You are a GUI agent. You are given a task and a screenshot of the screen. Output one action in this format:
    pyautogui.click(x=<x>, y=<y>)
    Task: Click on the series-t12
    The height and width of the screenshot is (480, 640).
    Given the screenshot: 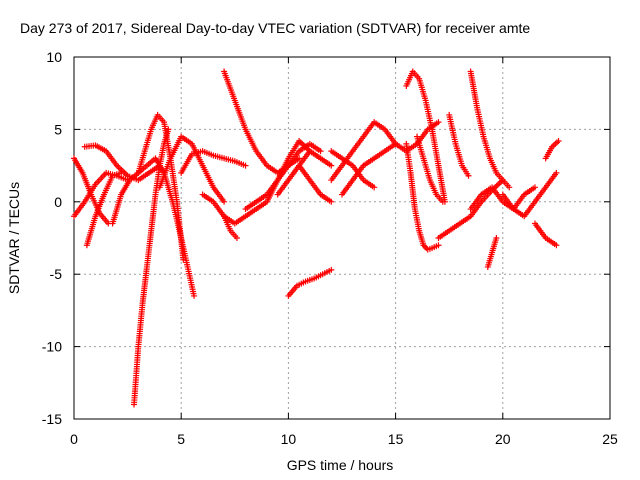 What is the action you would take?
    pyautogui.click(x=230, y=227)
    